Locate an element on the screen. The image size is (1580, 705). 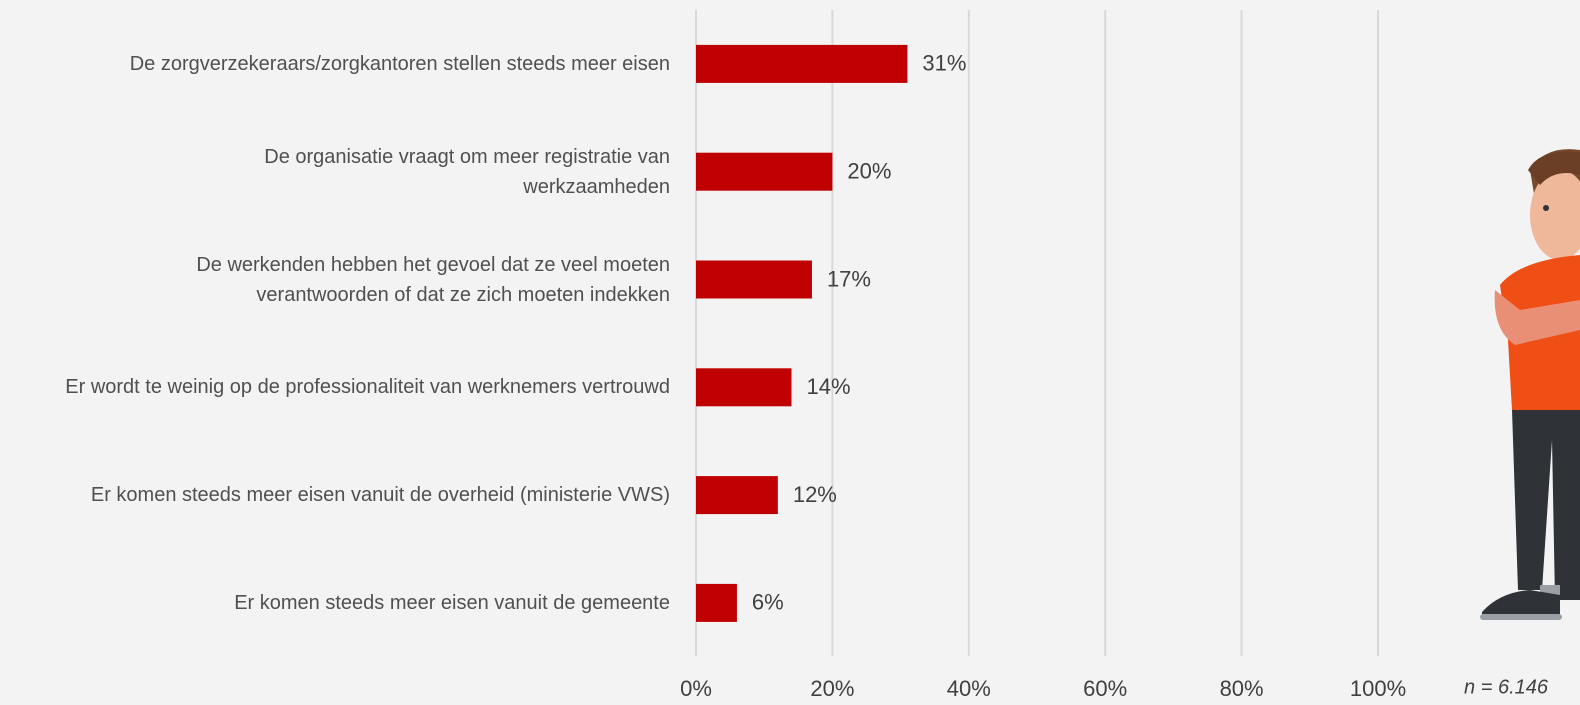
x-tick-label: 20% is located at coordinates (832, 688).